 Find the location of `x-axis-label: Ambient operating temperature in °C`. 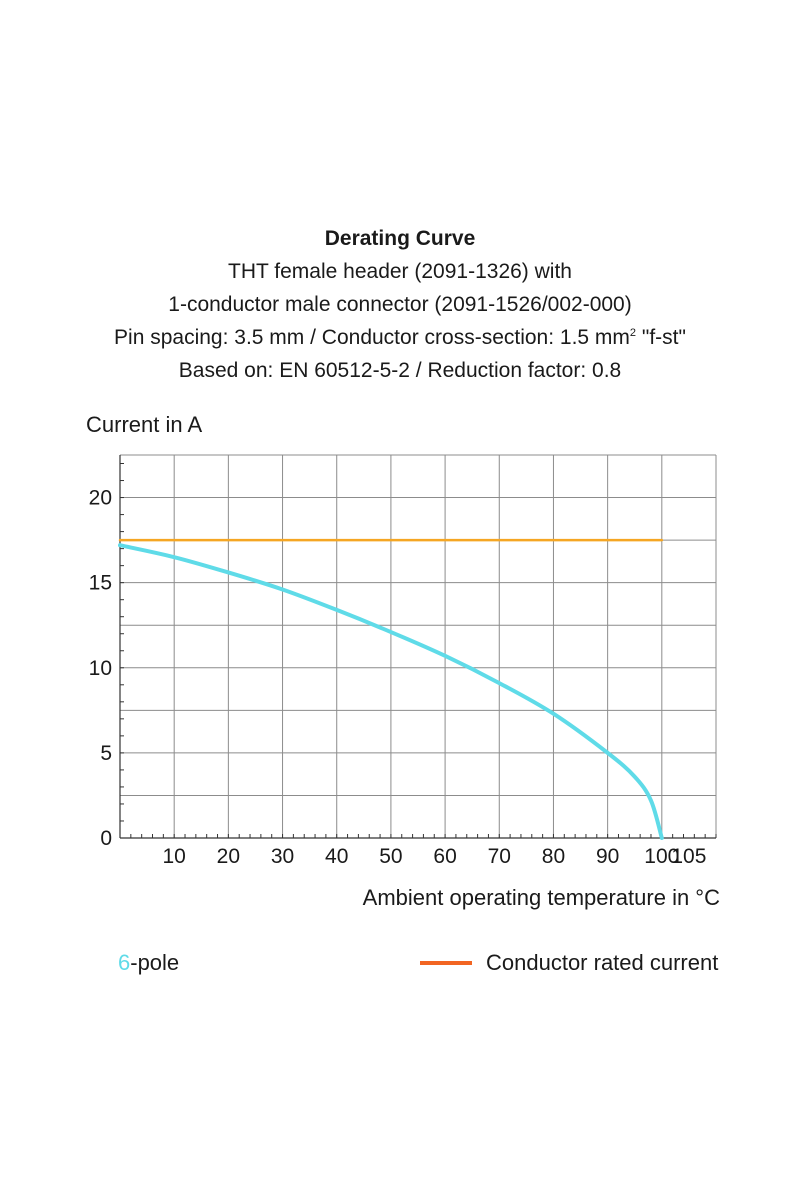

x-axis-label: Ambient operating temperature in °C is located at coordinates (541, 897).